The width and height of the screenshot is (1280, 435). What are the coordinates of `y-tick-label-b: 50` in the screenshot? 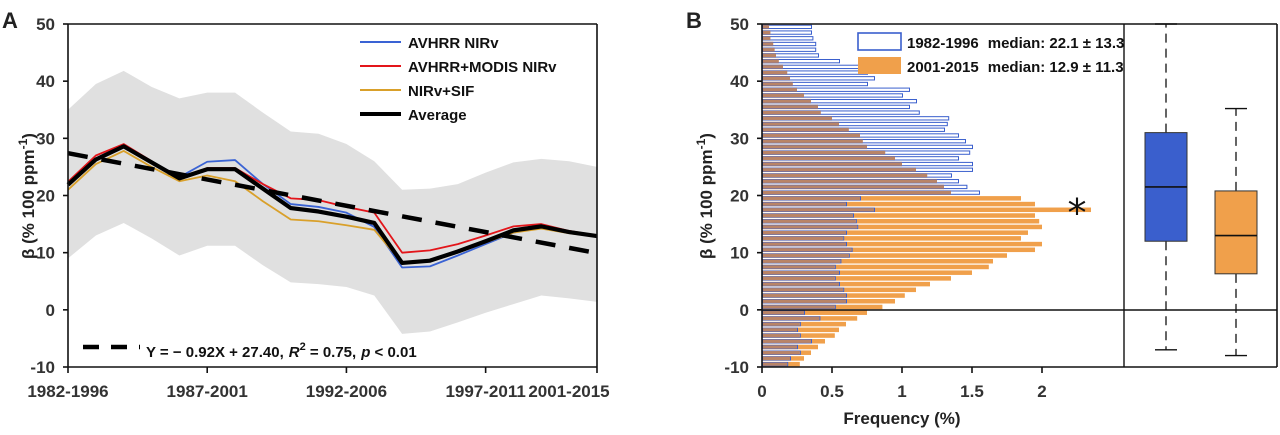 It's located at (739, 24).